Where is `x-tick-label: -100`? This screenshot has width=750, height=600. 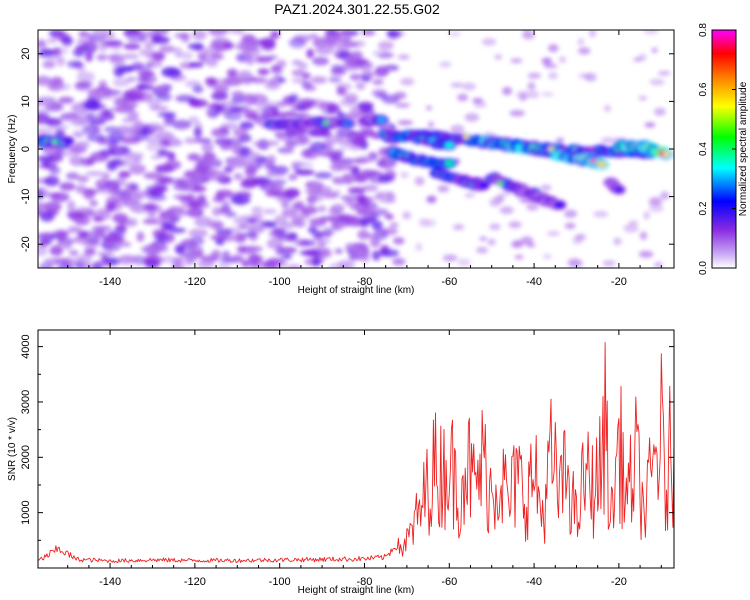
x-tick-label: -100 is located at coordinates (280, 582).